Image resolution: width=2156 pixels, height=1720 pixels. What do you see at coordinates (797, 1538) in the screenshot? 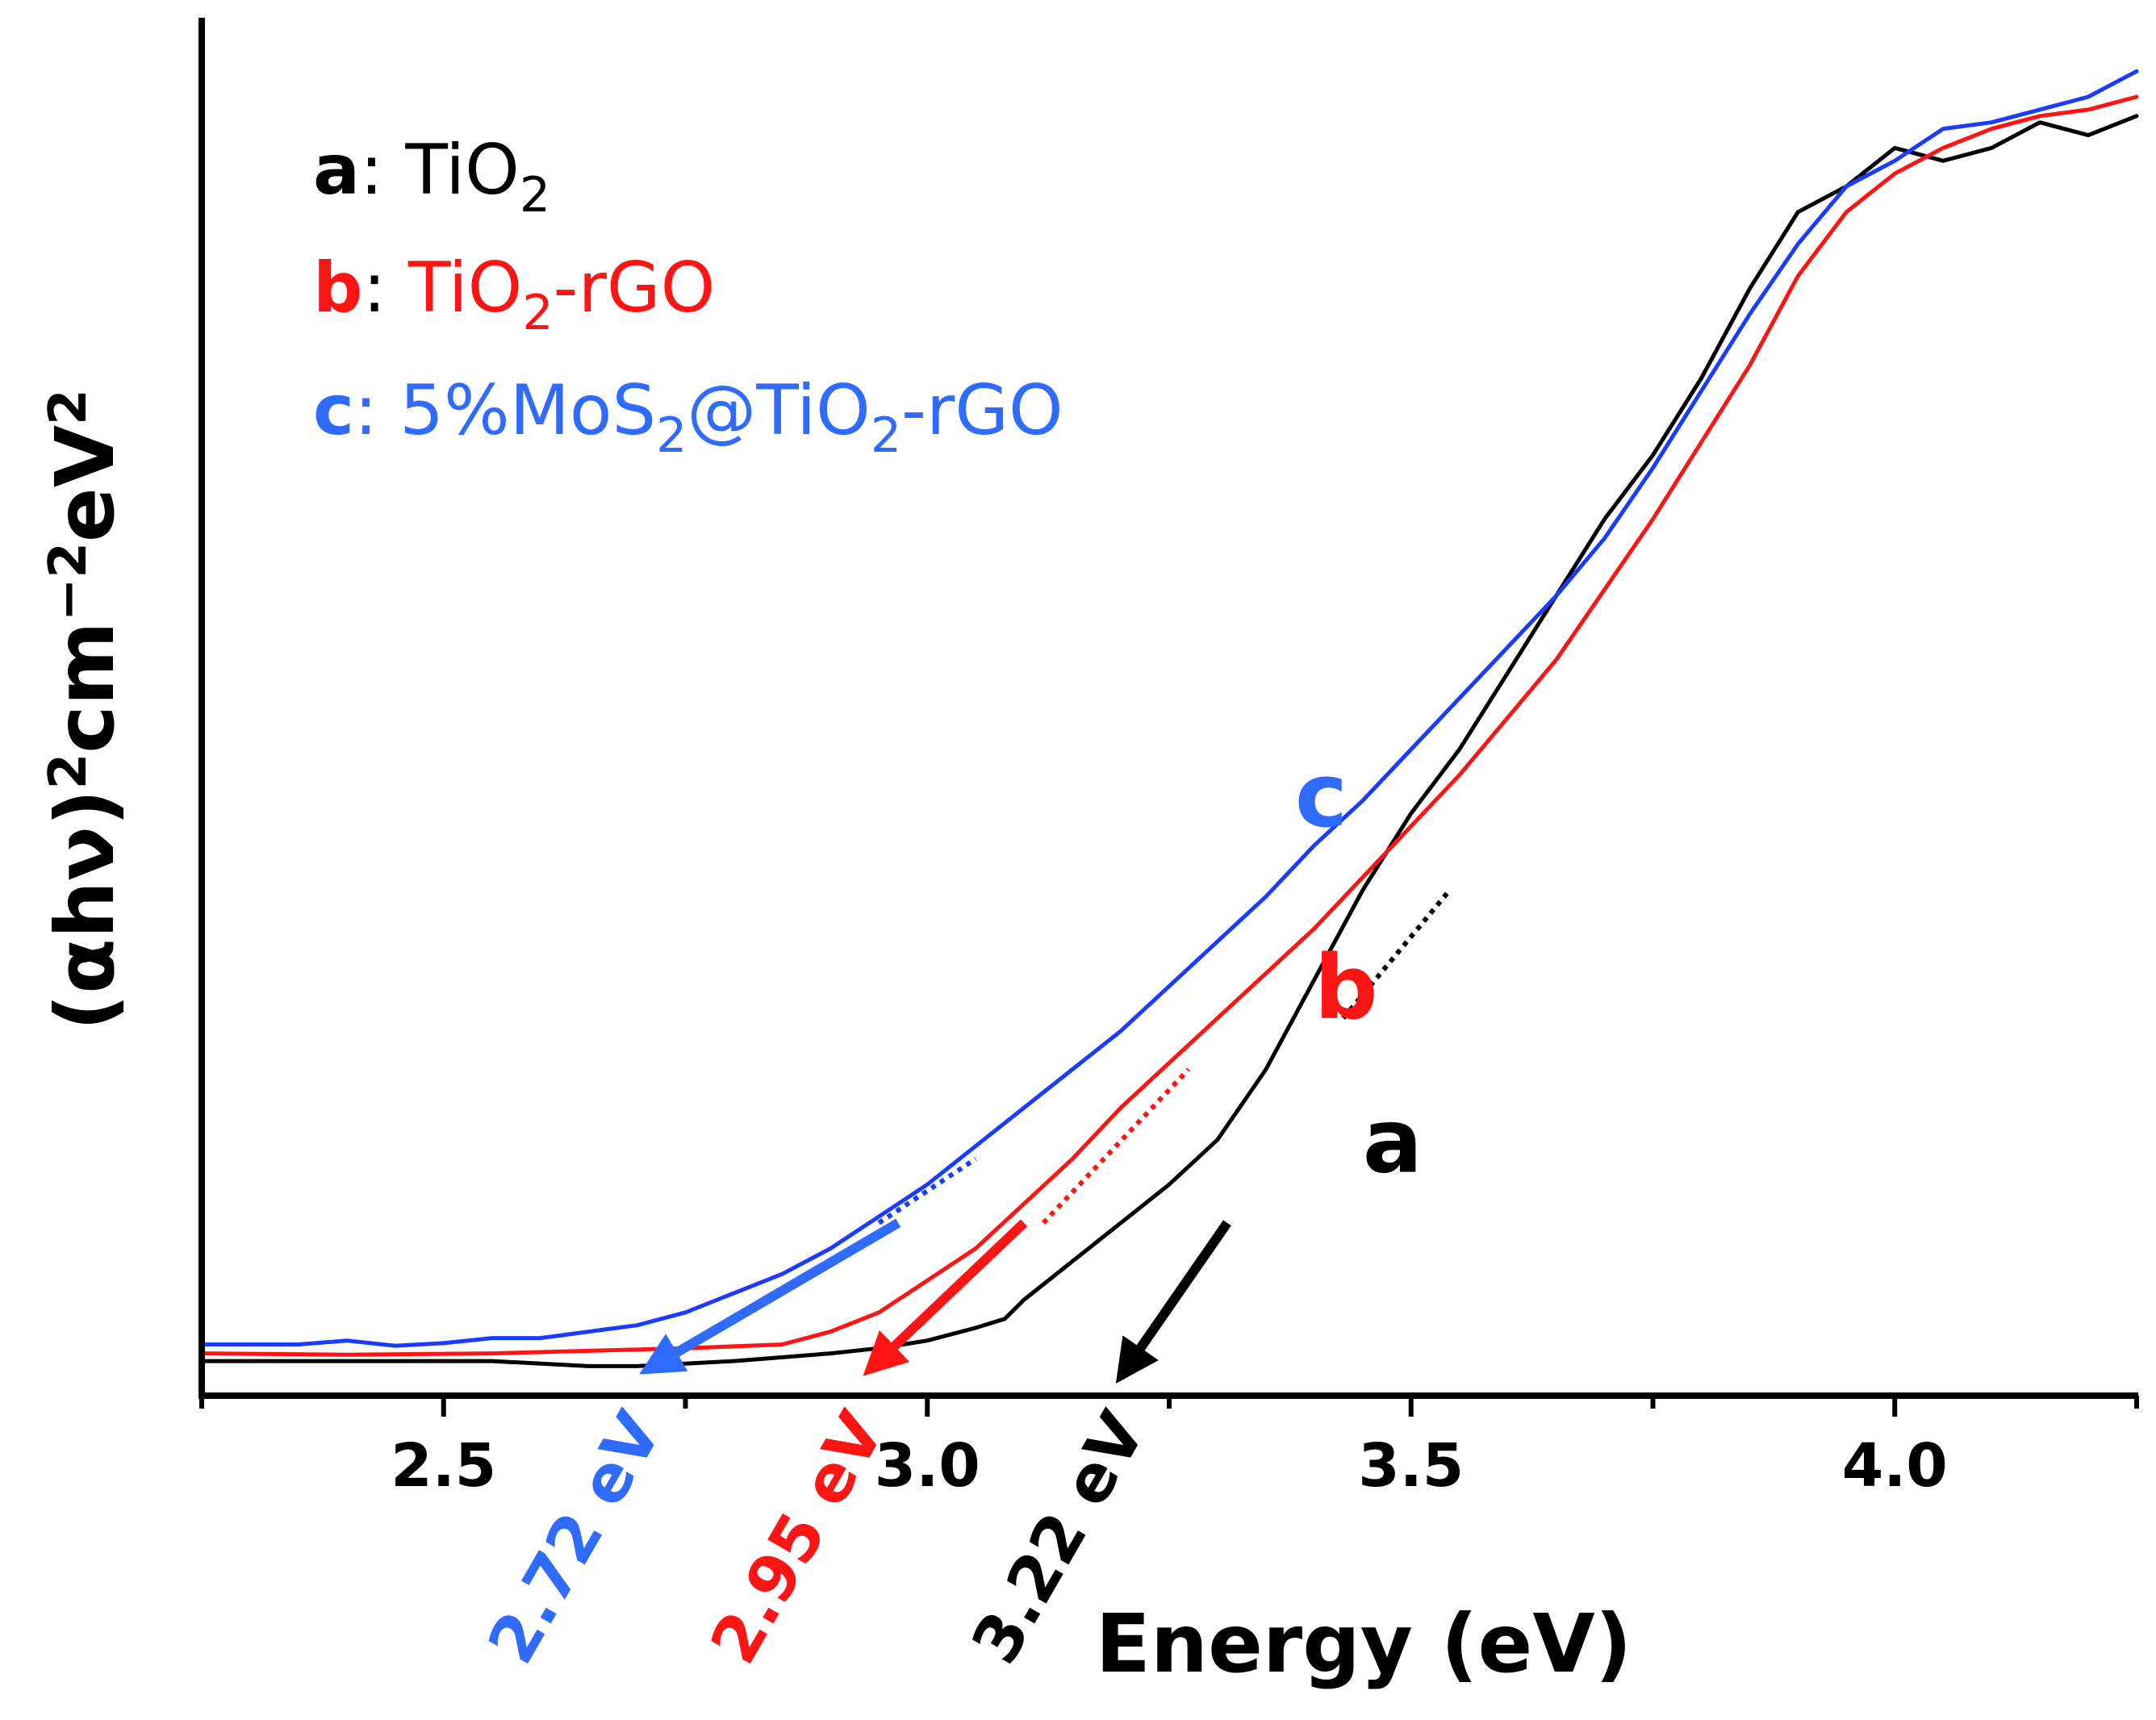
I see `band-gap-label-b: 2.95 eV` at bounding box center [797, 1538].